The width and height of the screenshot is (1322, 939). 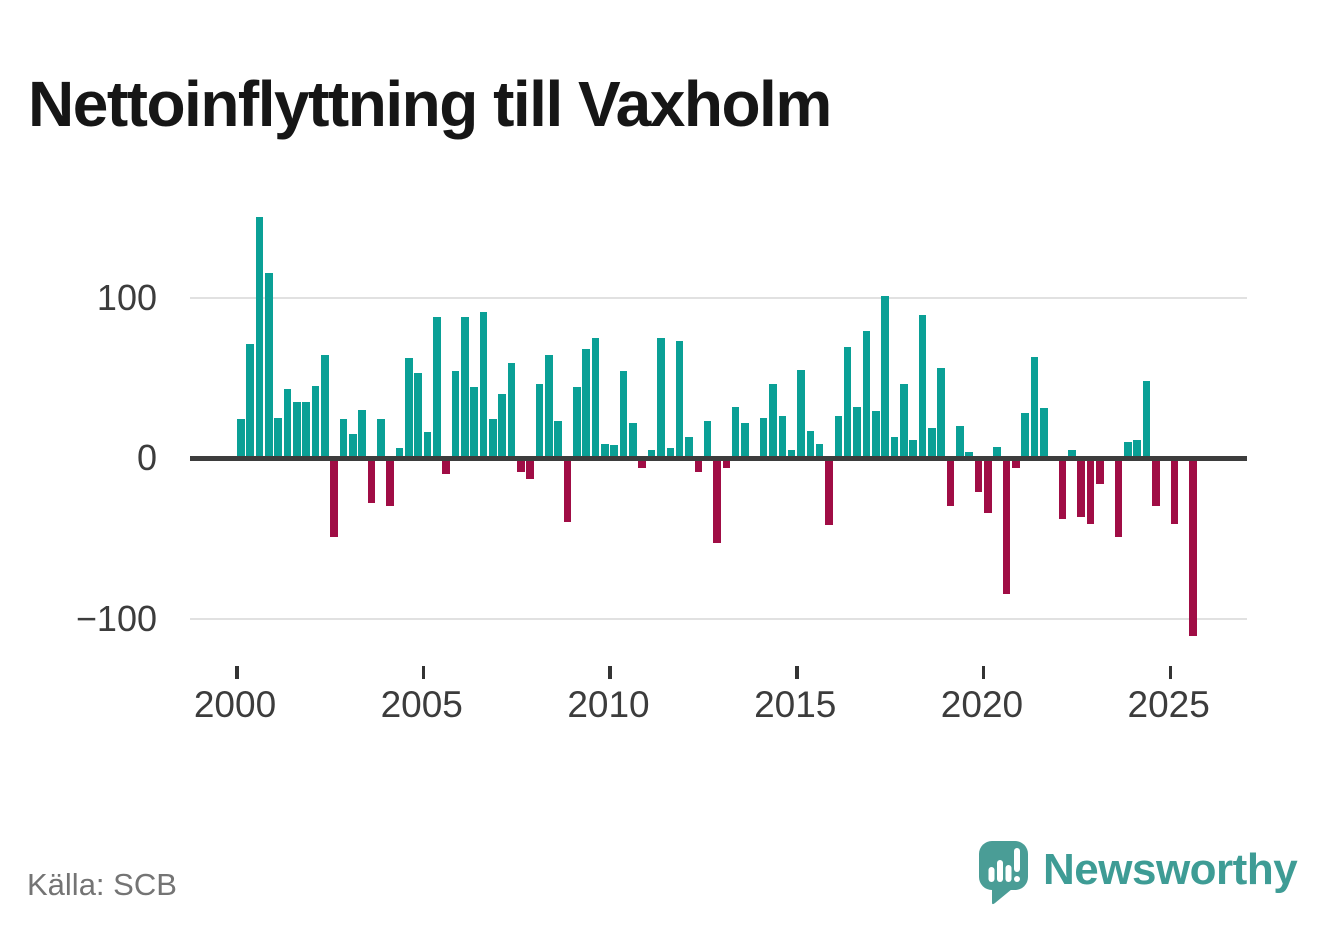 I want to click on gridline--100, so click(x=718, y=618).